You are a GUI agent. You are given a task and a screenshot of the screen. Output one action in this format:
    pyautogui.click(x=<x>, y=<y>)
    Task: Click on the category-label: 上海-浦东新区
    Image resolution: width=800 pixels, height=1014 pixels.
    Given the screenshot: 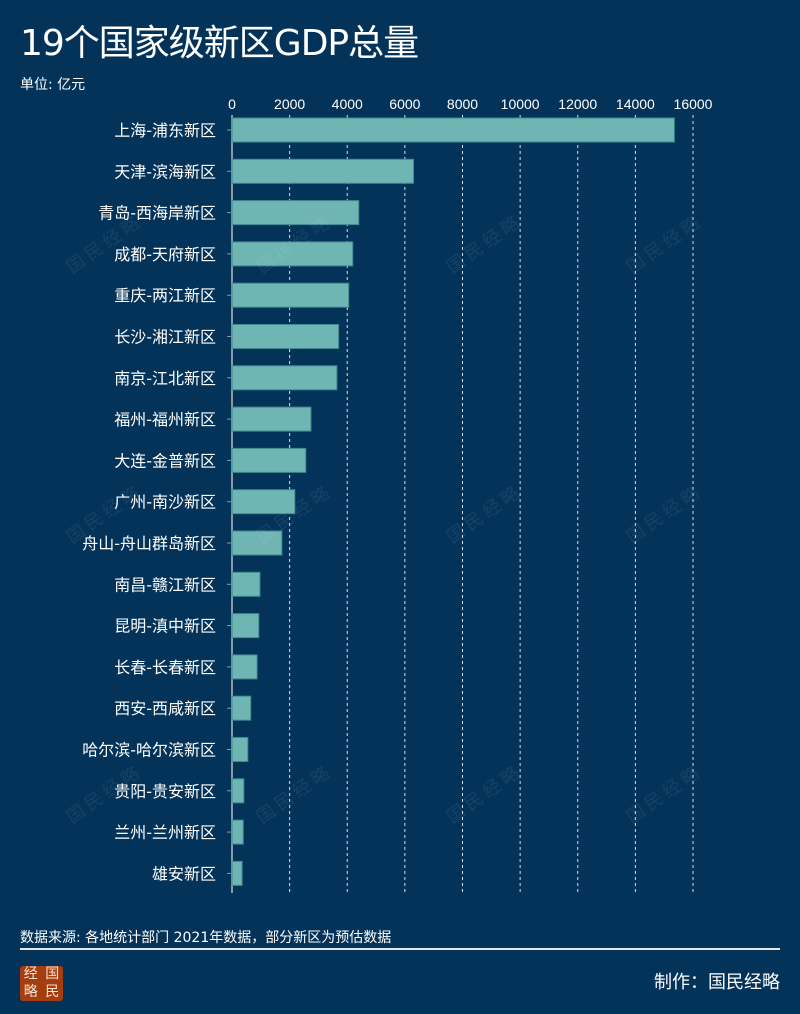 What is the action you would take?
    pyautogui.click(x=165, y=130)
    